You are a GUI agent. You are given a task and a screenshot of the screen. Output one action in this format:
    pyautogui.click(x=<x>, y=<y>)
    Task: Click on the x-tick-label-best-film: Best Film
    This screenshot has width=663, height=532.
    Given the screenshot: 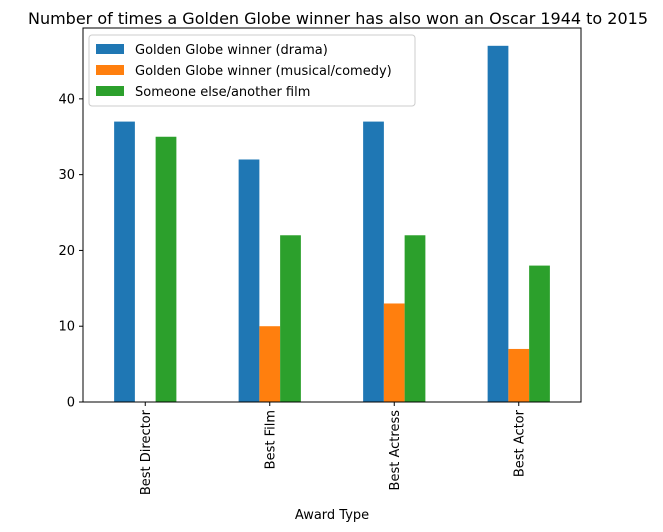 What is the action you would take?
    pyautogui.click(x=270, y=439)
    